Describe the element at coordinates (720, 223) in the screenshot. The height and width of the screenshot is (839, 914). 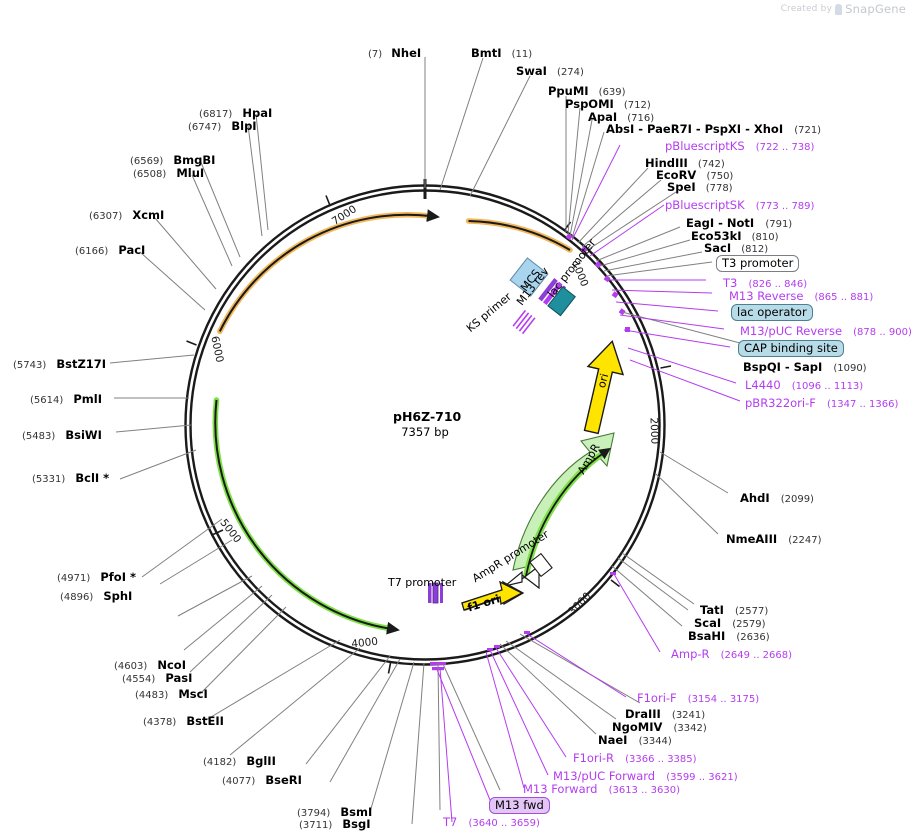
I see `enzyme-eagi-noti: EagI - NotI` at that location.